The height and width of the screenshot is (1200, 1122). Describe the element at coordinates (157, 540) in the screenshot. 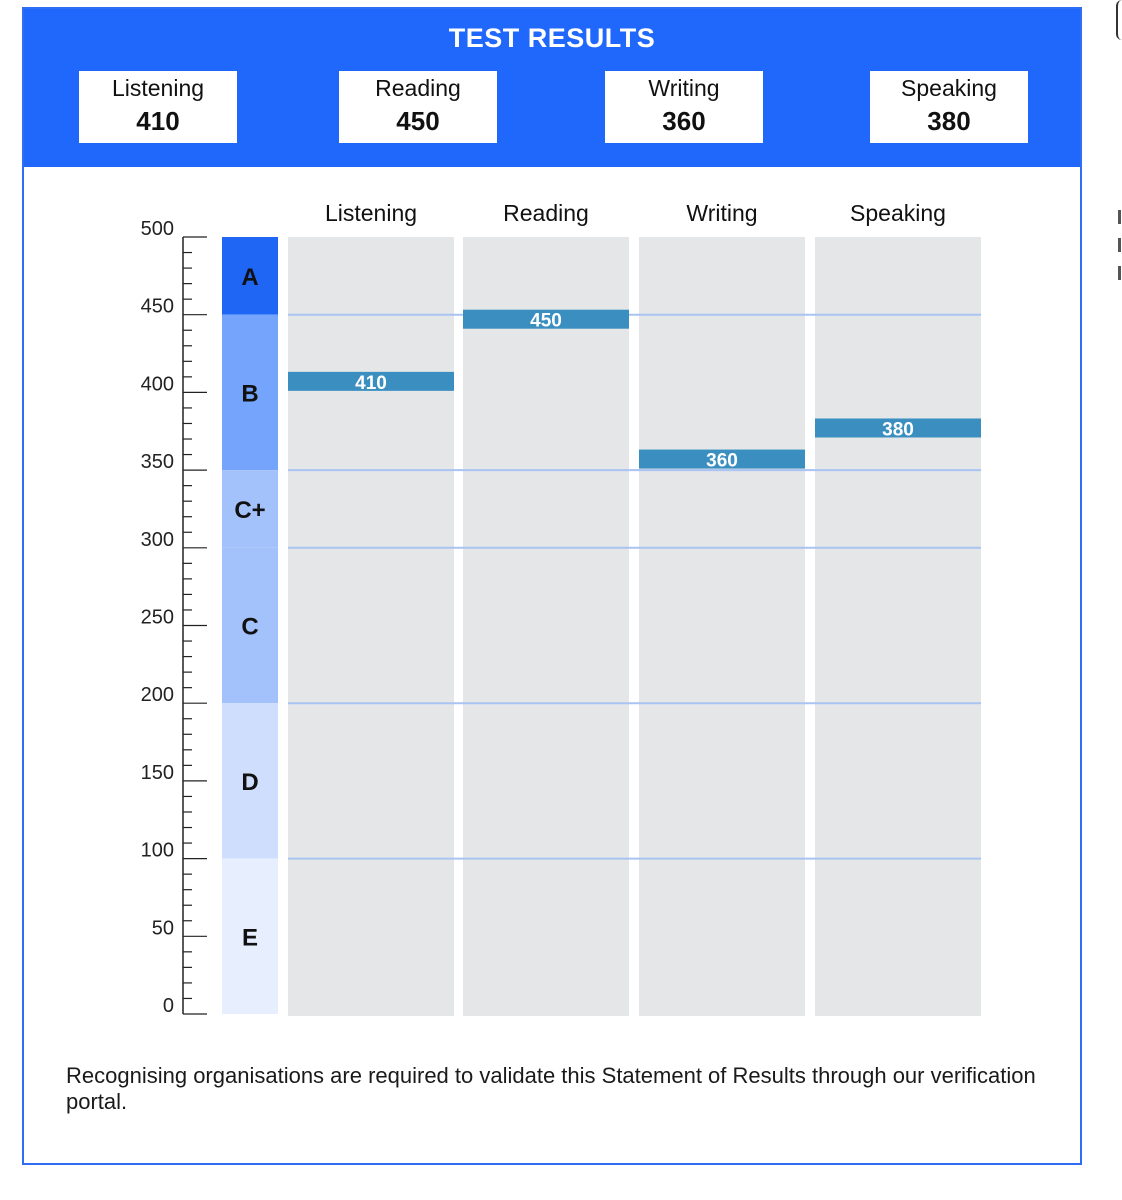

I see `y-tick-label: 300` at that location.